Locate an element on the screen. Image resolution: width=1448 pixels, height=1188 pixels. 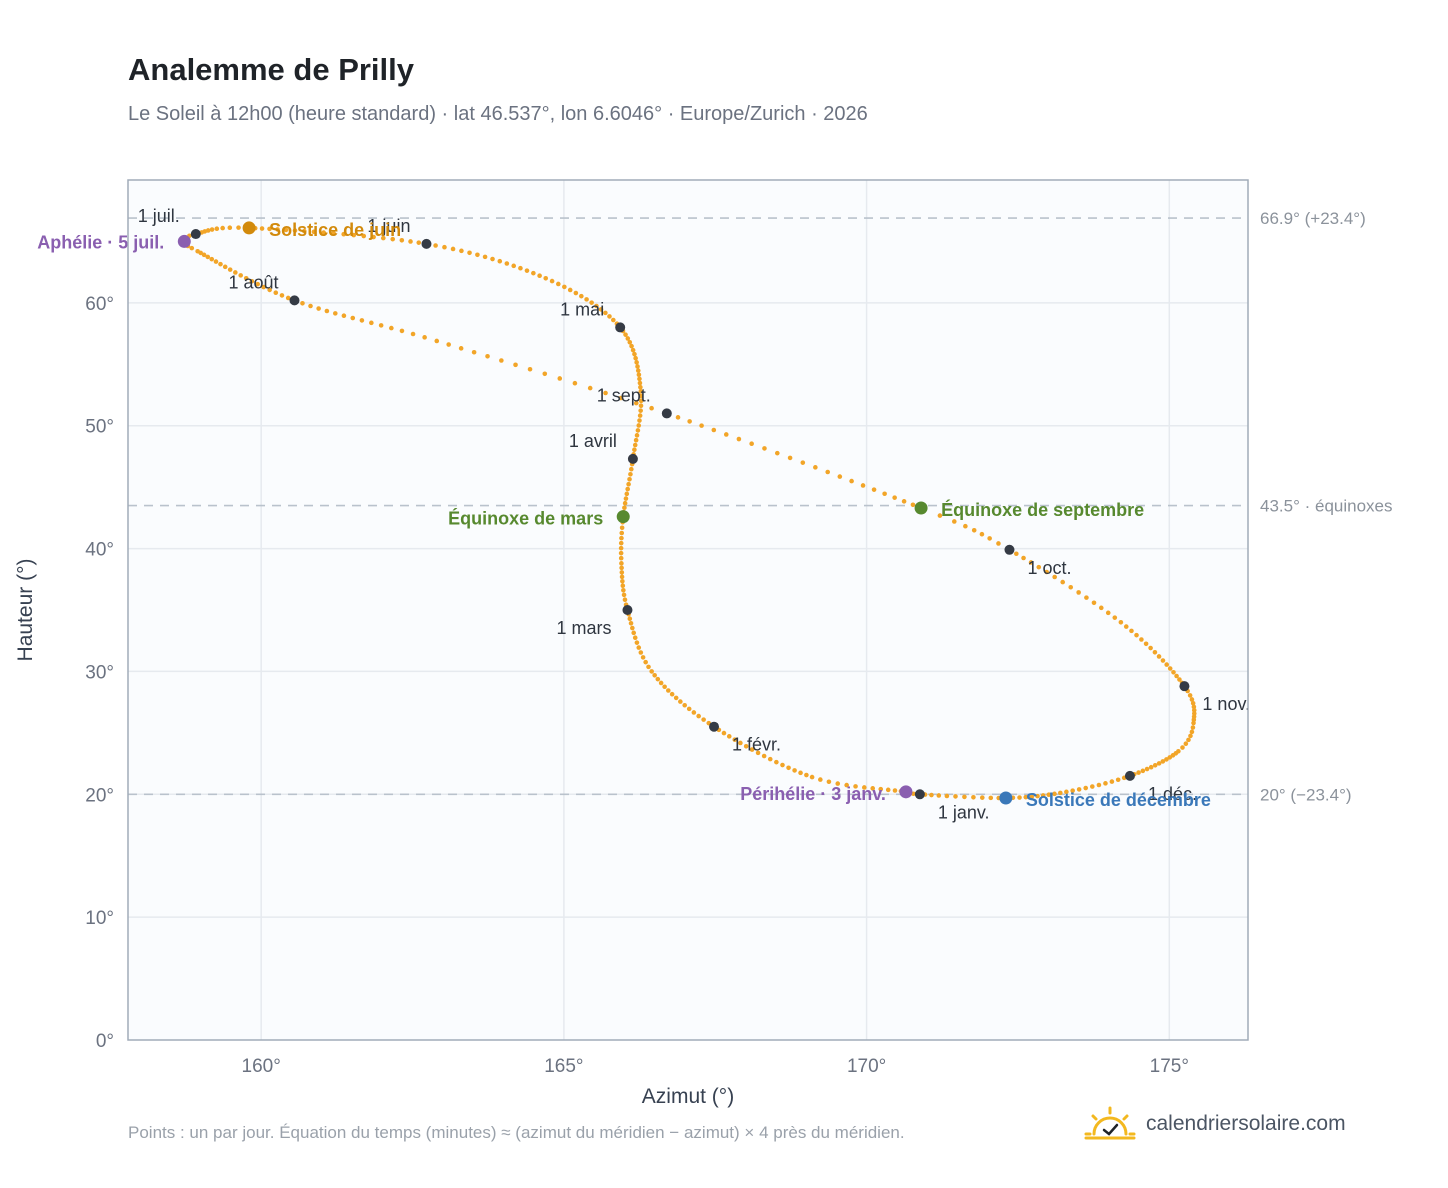
event-marker-label: Équinoxe de mars is located at coordinates (525, 518).